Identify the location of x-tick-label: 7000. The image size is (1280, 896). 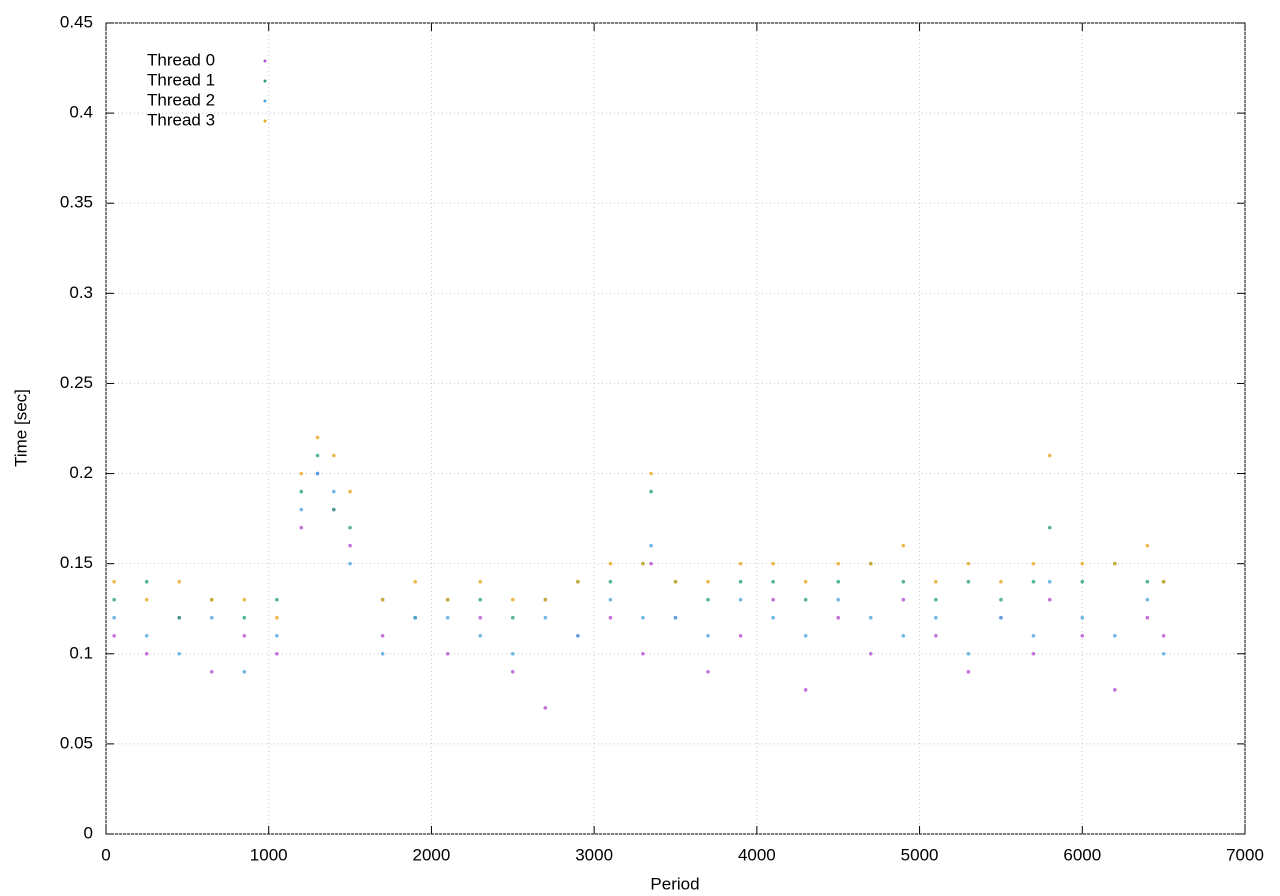
(1245, 854).